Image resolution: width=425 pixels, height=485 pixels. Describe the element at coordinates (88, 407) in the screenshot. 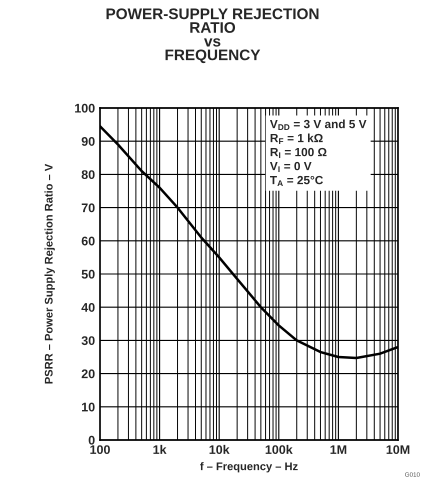

I see `y-tick-label: 10` at that location.